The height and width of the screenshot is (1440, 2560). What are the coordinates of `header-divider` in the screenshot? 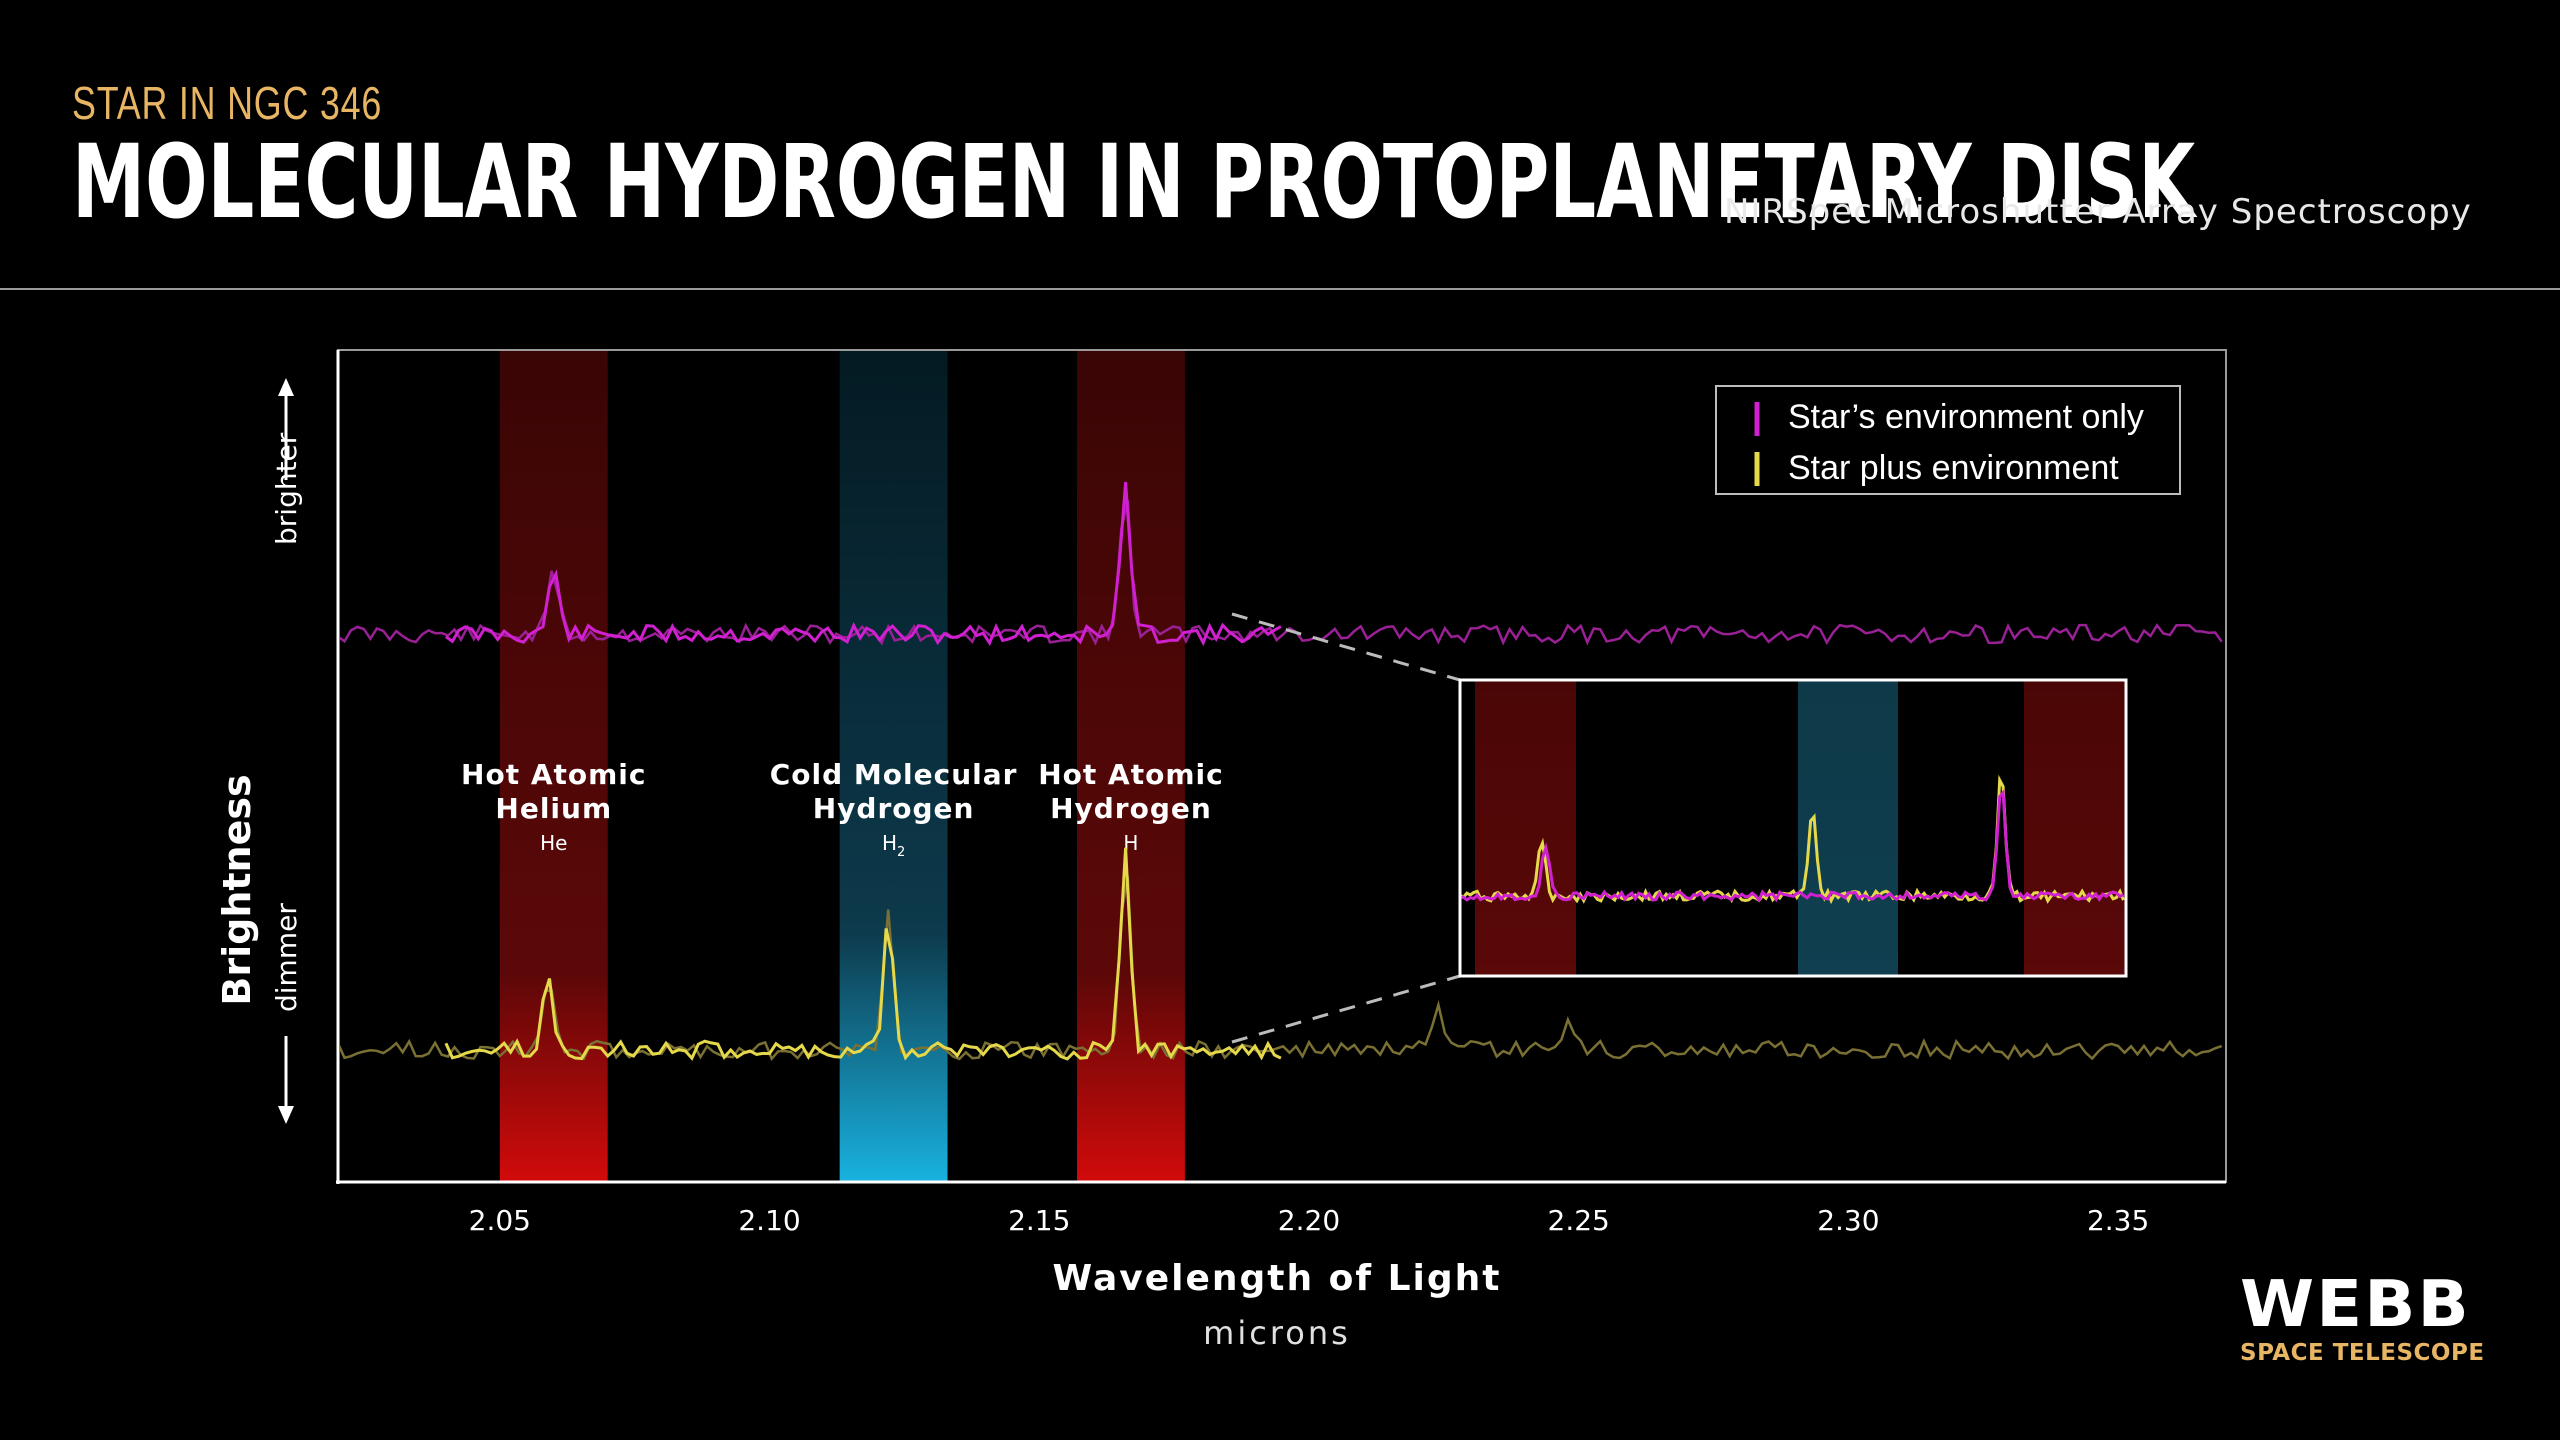 It's located at (1280, 289).